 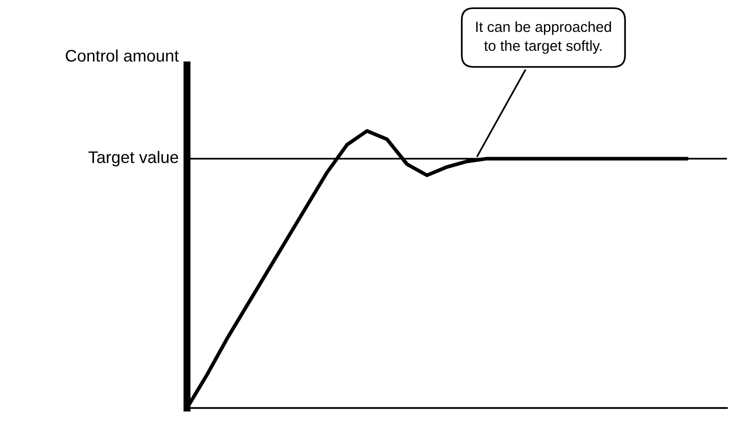 What do you see at coordinates (543, 37) in the screenshot?
I see `text: It can be approached to the target softly.` at bounding box center [543, 37].